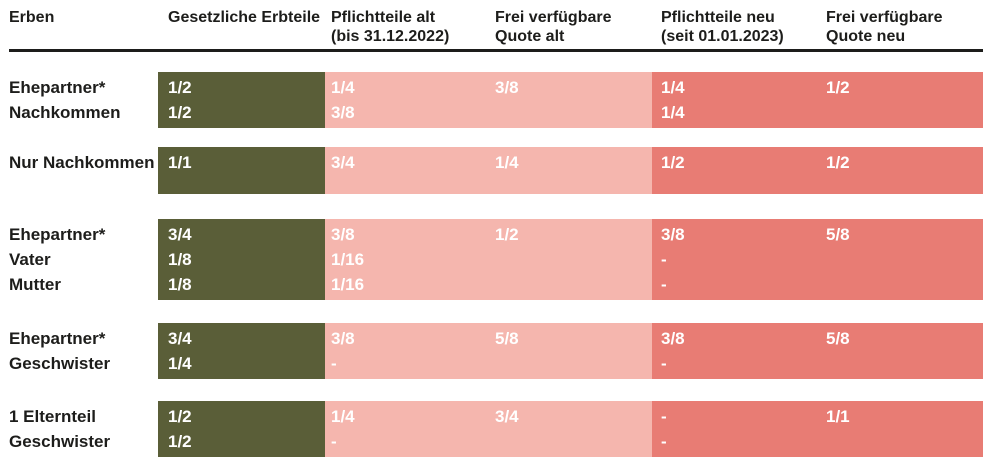  What do you see at coordinates (866, 36) in the screenshot?
I see `header-line: Quote neu` at bounding box center [866, 36].